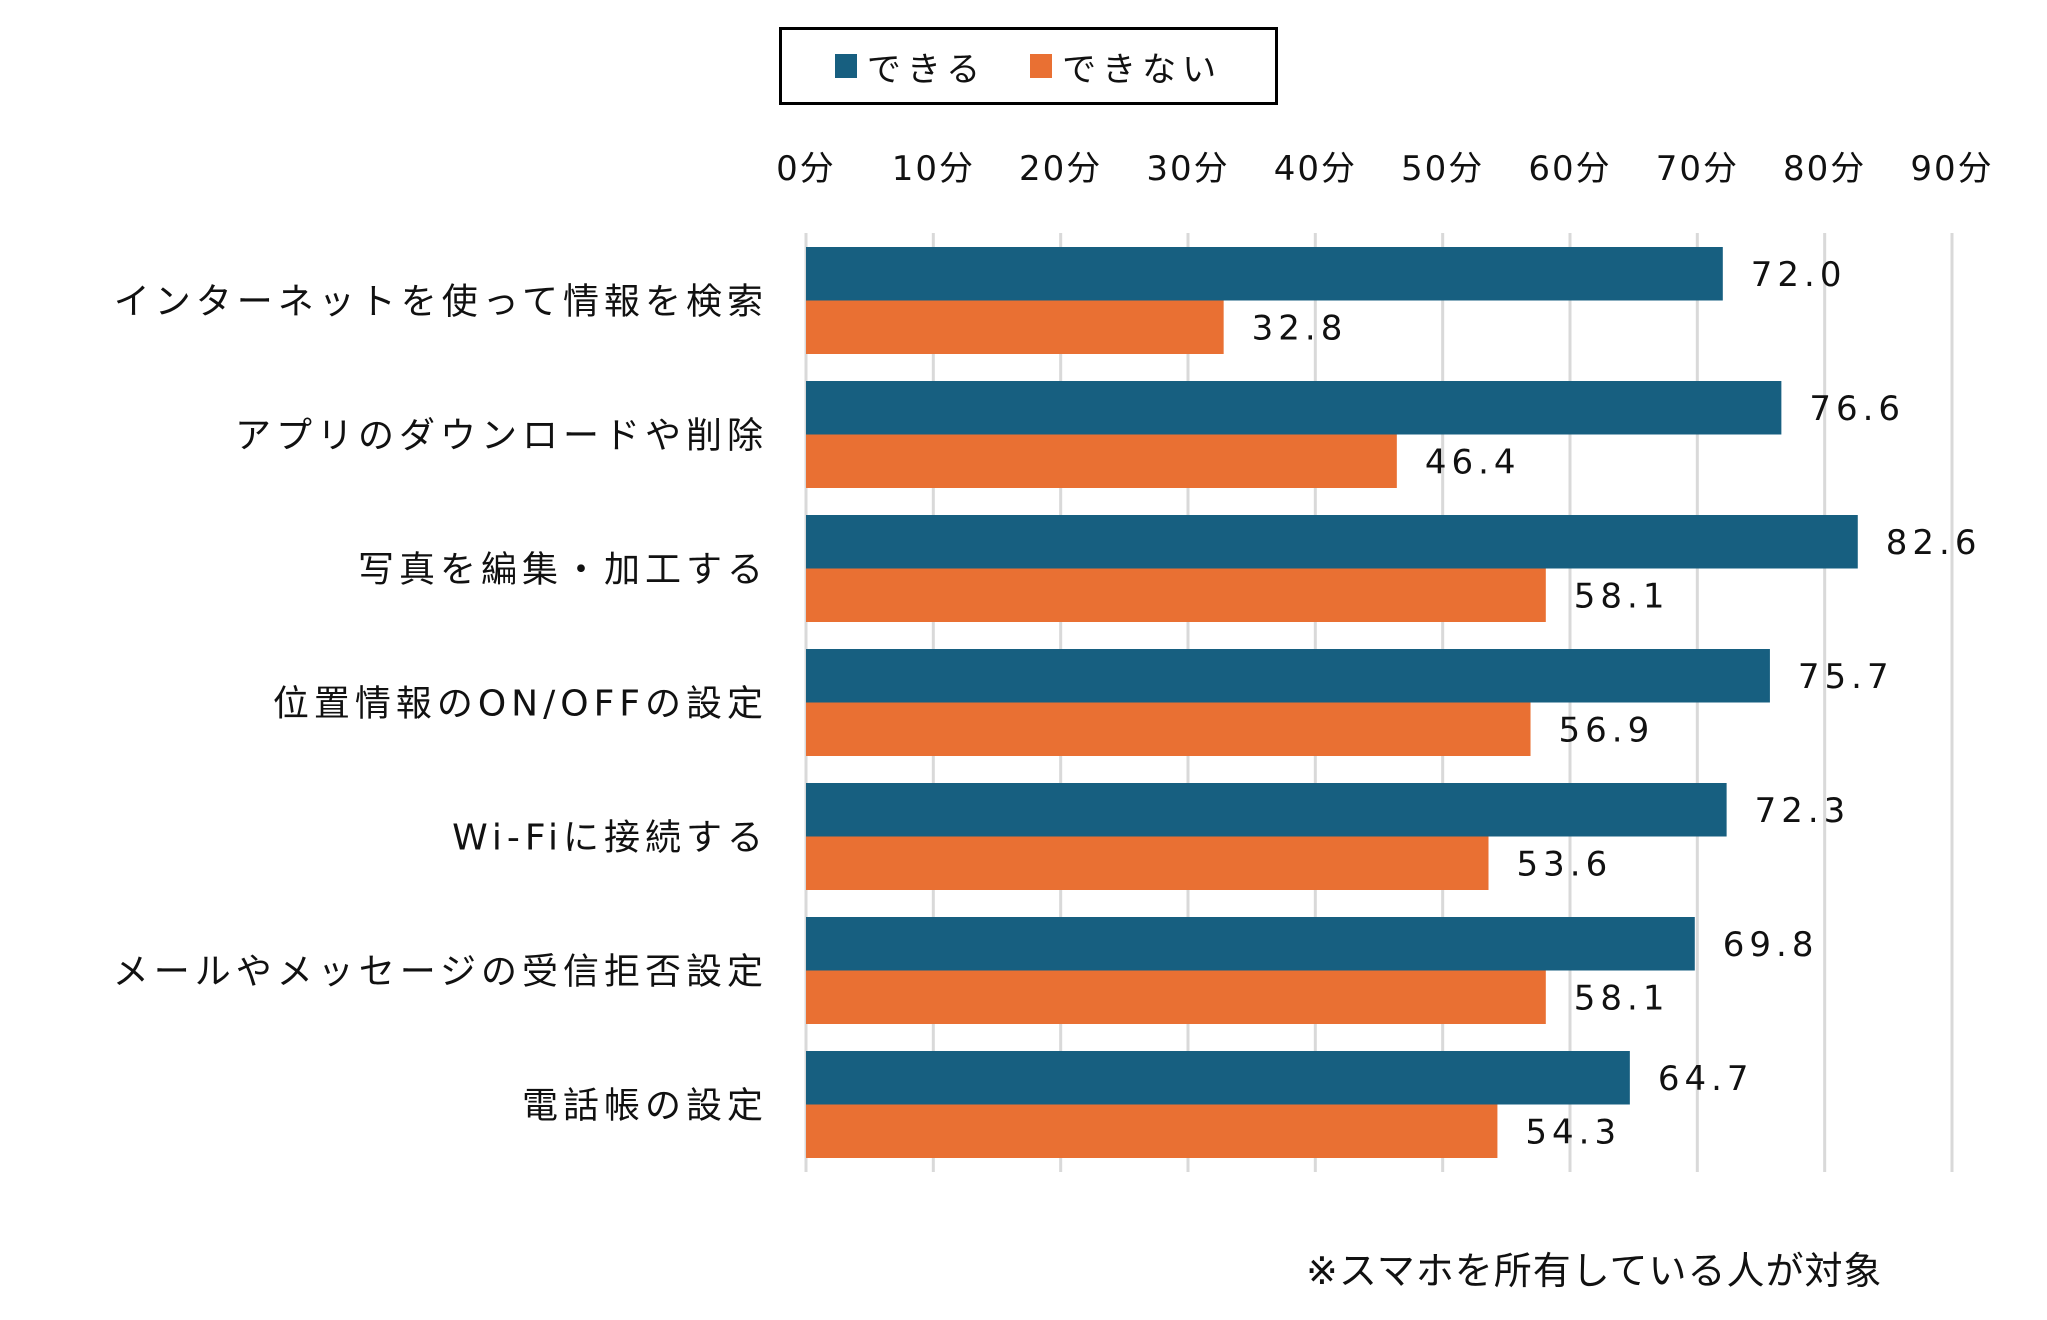 Image resolution: width=2047 pixels, height=1320 pixels. What do you see at coordinates (1857, 409) in the screenshot?
I see `value-label: 76.6` at bounding box center [1857, 409].